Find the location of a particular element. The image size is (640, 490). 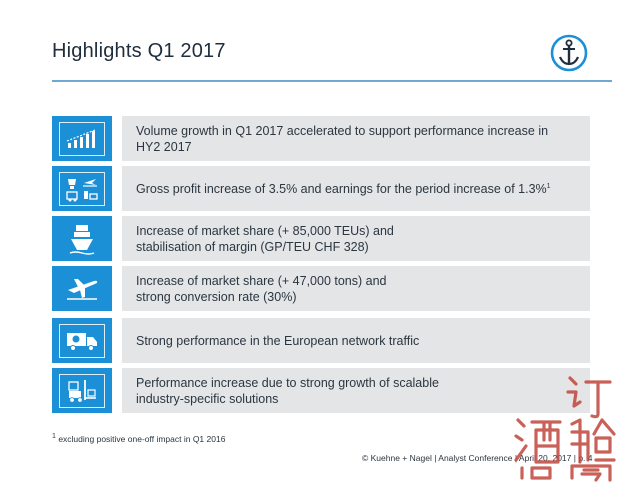

logistics-mix-icon is located at coordinates (82, 188).